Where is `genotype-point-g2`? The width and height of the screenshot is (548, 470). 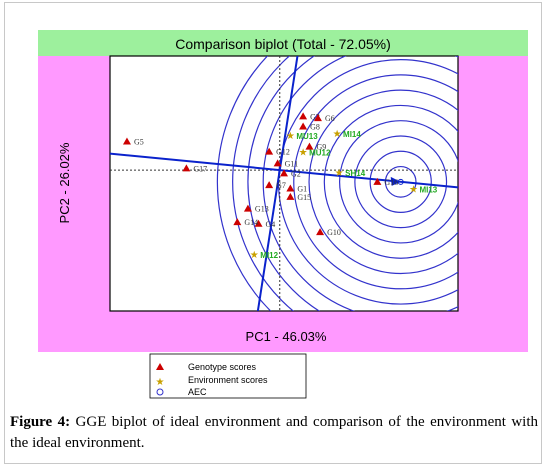
genotype-point-g2 is located at coordinates (284, 173).